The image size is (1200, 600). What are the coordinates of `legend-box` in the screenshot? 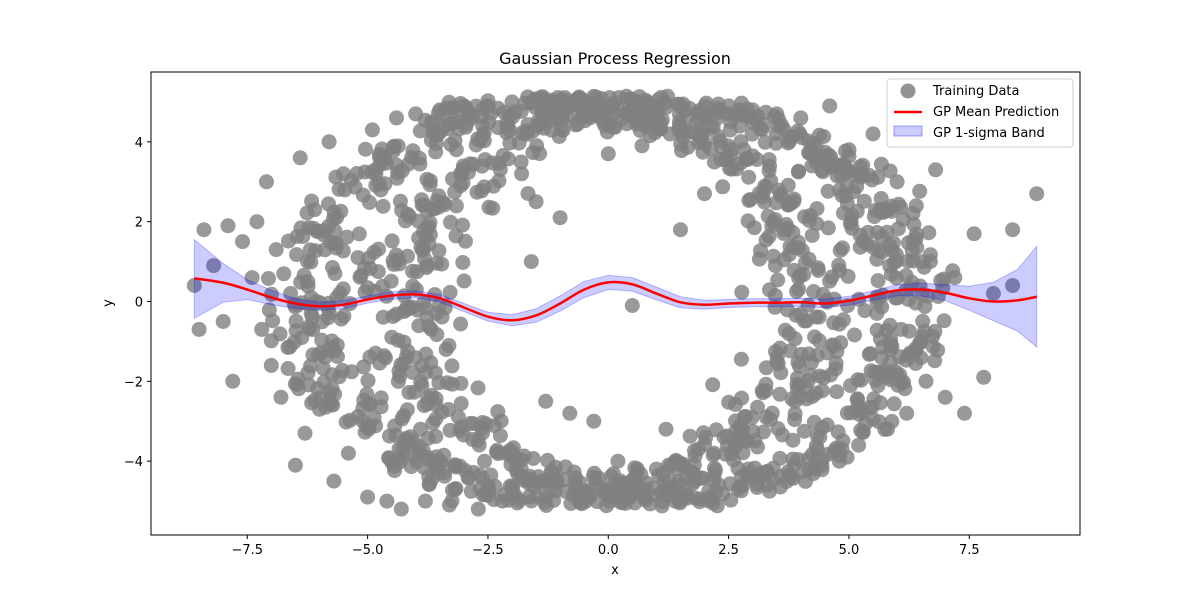 It's located at (980, 113).